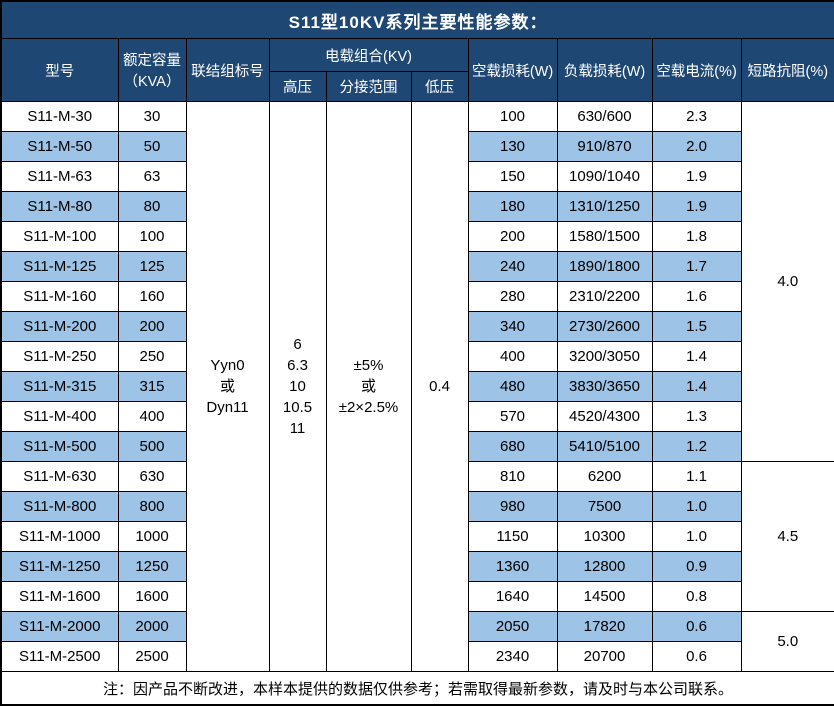 This screenshot has height=706, width=834. What do you see at coordinates (227, 407) in the screenshot?
I see `connection-group-cell-line: Dyn11` at bounding box center [227, 407].